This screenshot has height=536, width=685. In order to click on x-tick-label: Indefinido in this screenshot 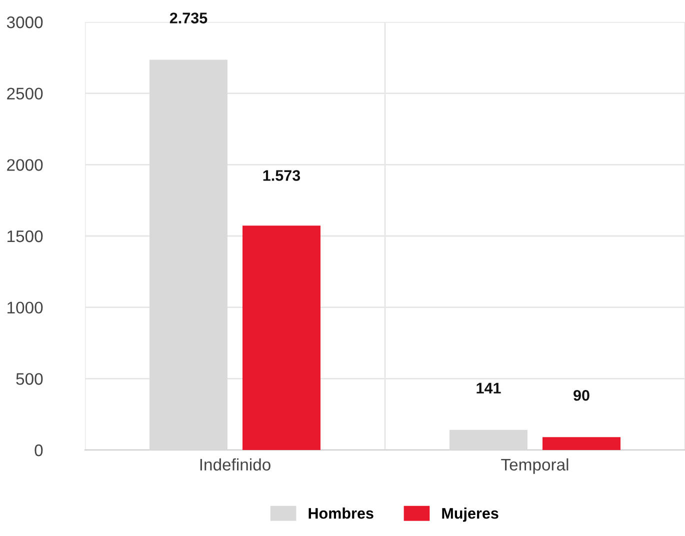, I will do `click(235, 464)`.